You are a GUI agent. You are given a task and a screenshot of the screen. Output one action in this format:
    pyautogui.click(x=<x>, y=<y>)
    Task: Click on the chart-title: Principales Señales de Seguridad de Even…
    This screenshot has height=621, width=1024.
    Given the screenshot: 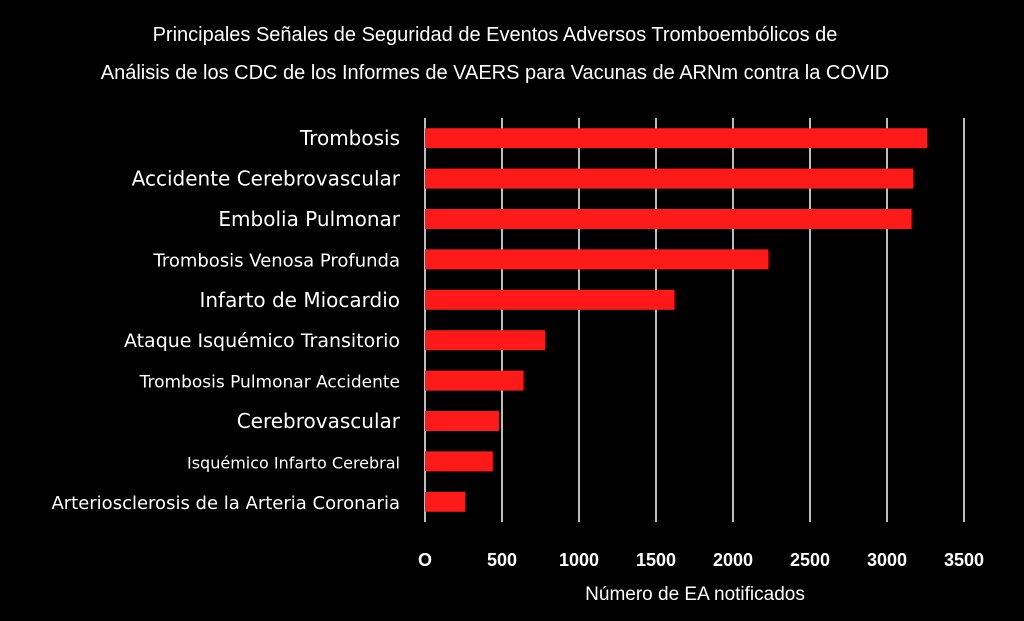 What is the action you would take?
    pyautogui.click(x=495, y=35)
    